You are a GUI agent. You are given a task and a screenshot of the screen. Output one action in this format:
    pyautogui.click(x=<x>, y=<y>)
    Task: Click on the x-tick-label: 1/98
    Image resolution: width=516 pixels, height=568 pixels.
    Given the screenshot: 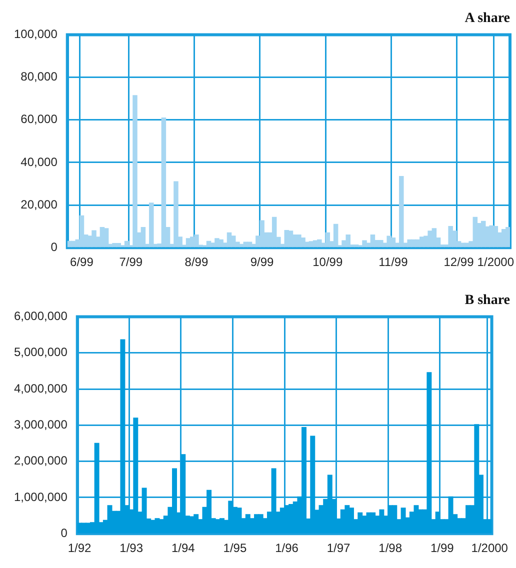 What is the action you would take?
    pyautogui.click(x=390, y=548)
    